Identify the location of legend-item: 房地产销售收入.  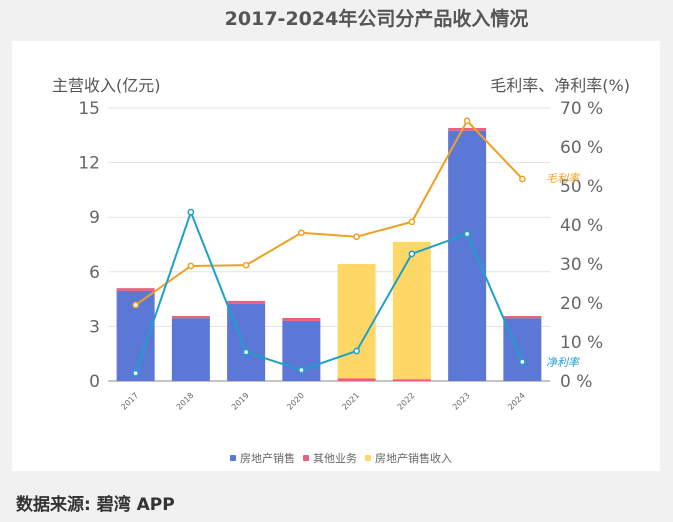
(413, 458).